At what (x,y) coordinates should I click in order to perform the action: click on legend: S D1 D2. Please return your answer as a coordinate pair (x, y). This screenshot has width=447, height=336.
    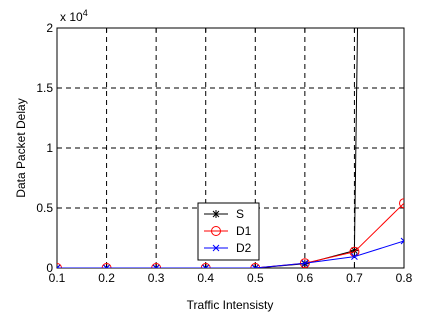
    Looking at the image, I should click on (228, 231).